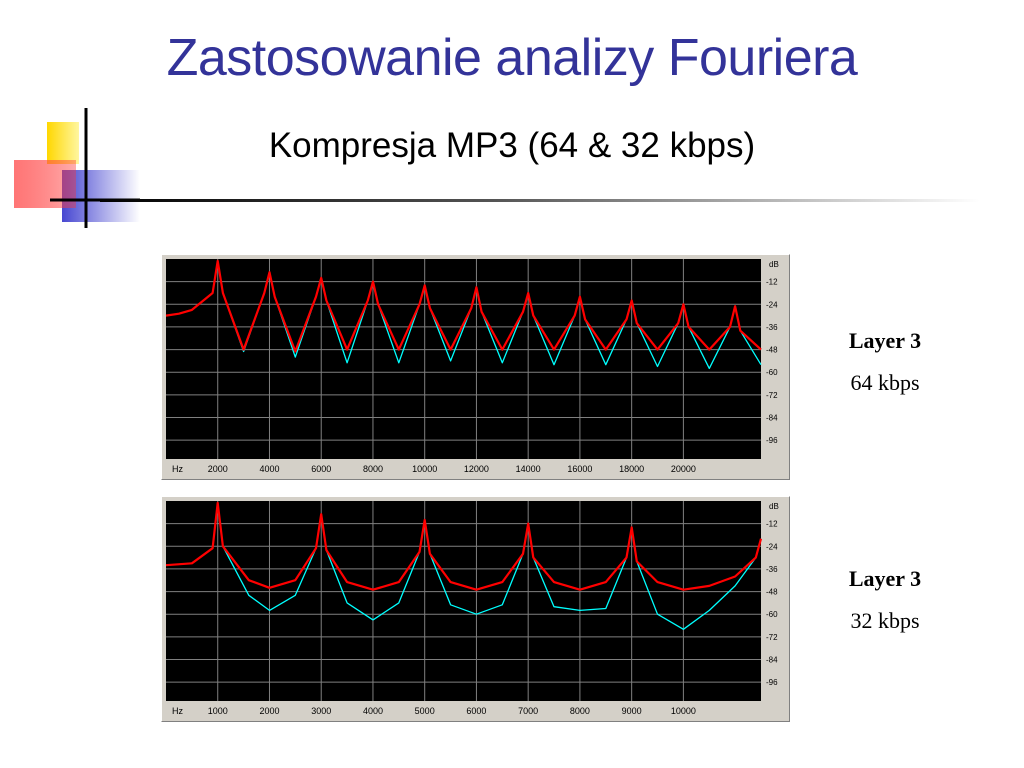  I want to click on x-tick-label: 9000, so click(632, 711).